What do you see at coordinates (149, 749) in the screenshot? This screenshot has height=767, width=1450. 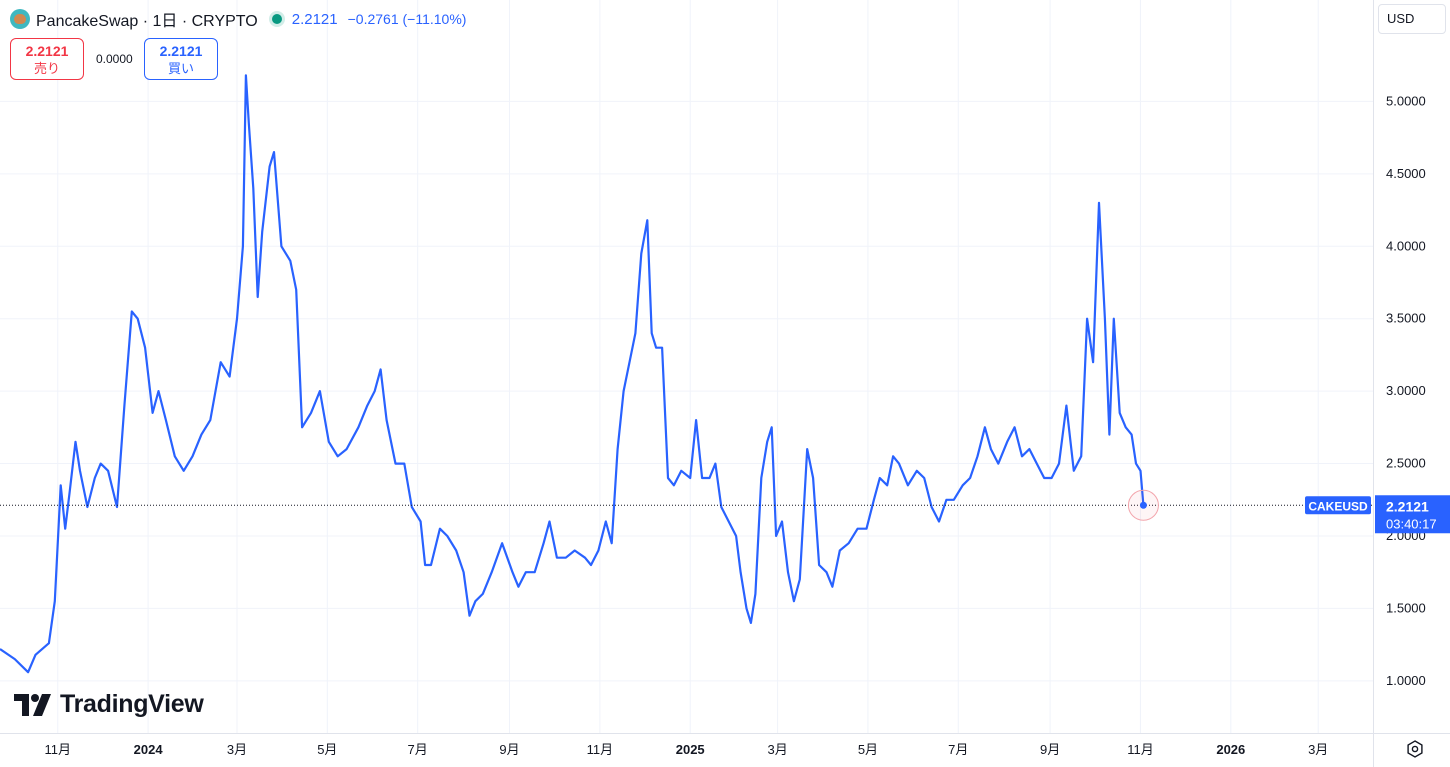 I see `x-tick-label: 2024` at bounding box center [149, 749].